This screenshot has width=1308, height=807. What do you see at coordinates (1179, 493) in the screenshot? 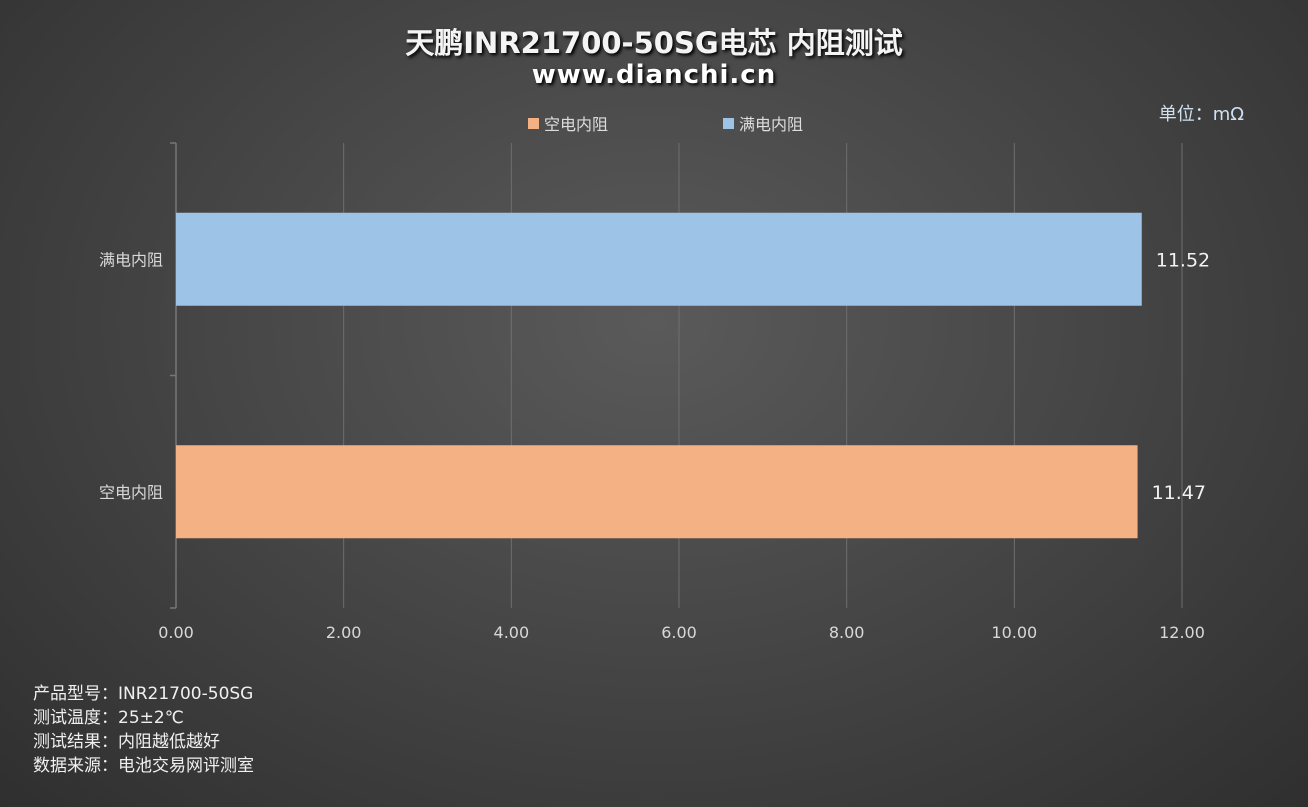
I see `data-label: 11.47` at bounding box center [1179, 493].